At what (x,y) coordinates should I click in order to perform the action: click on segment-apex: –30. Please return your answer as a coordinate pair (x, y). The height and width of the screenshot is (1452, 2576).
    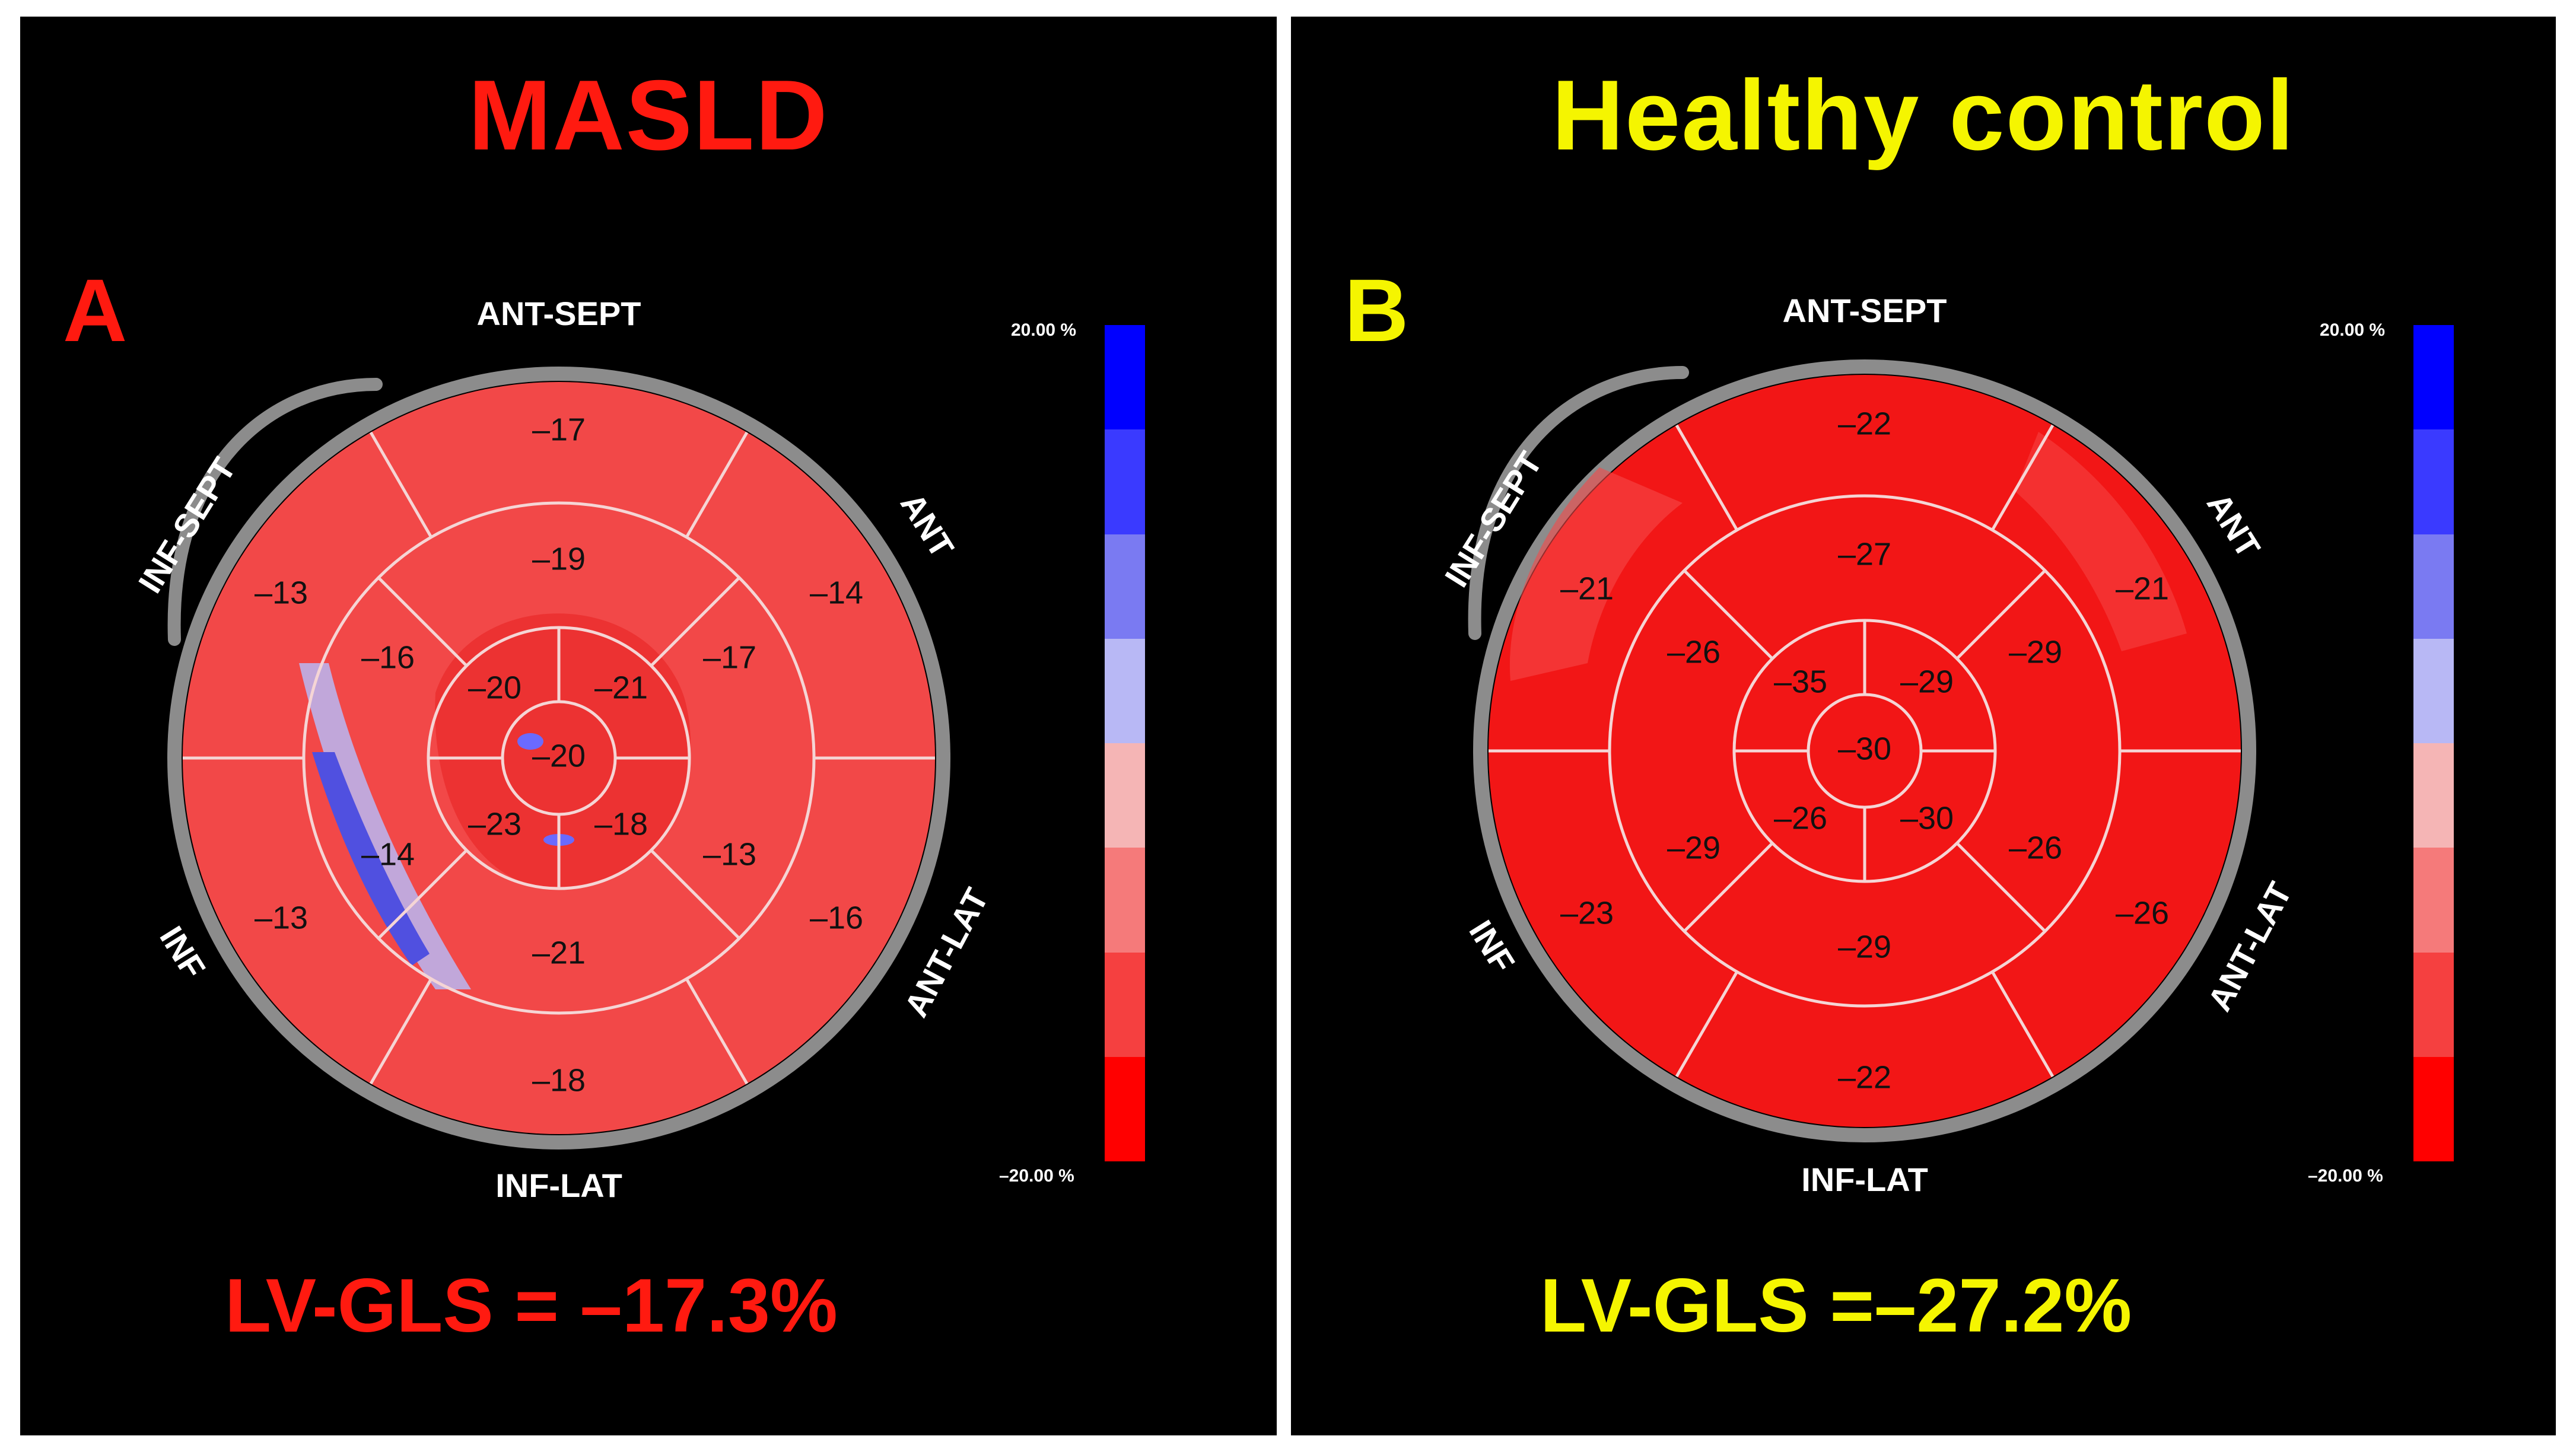
    Looking at the image, I should click on (1864, 748).